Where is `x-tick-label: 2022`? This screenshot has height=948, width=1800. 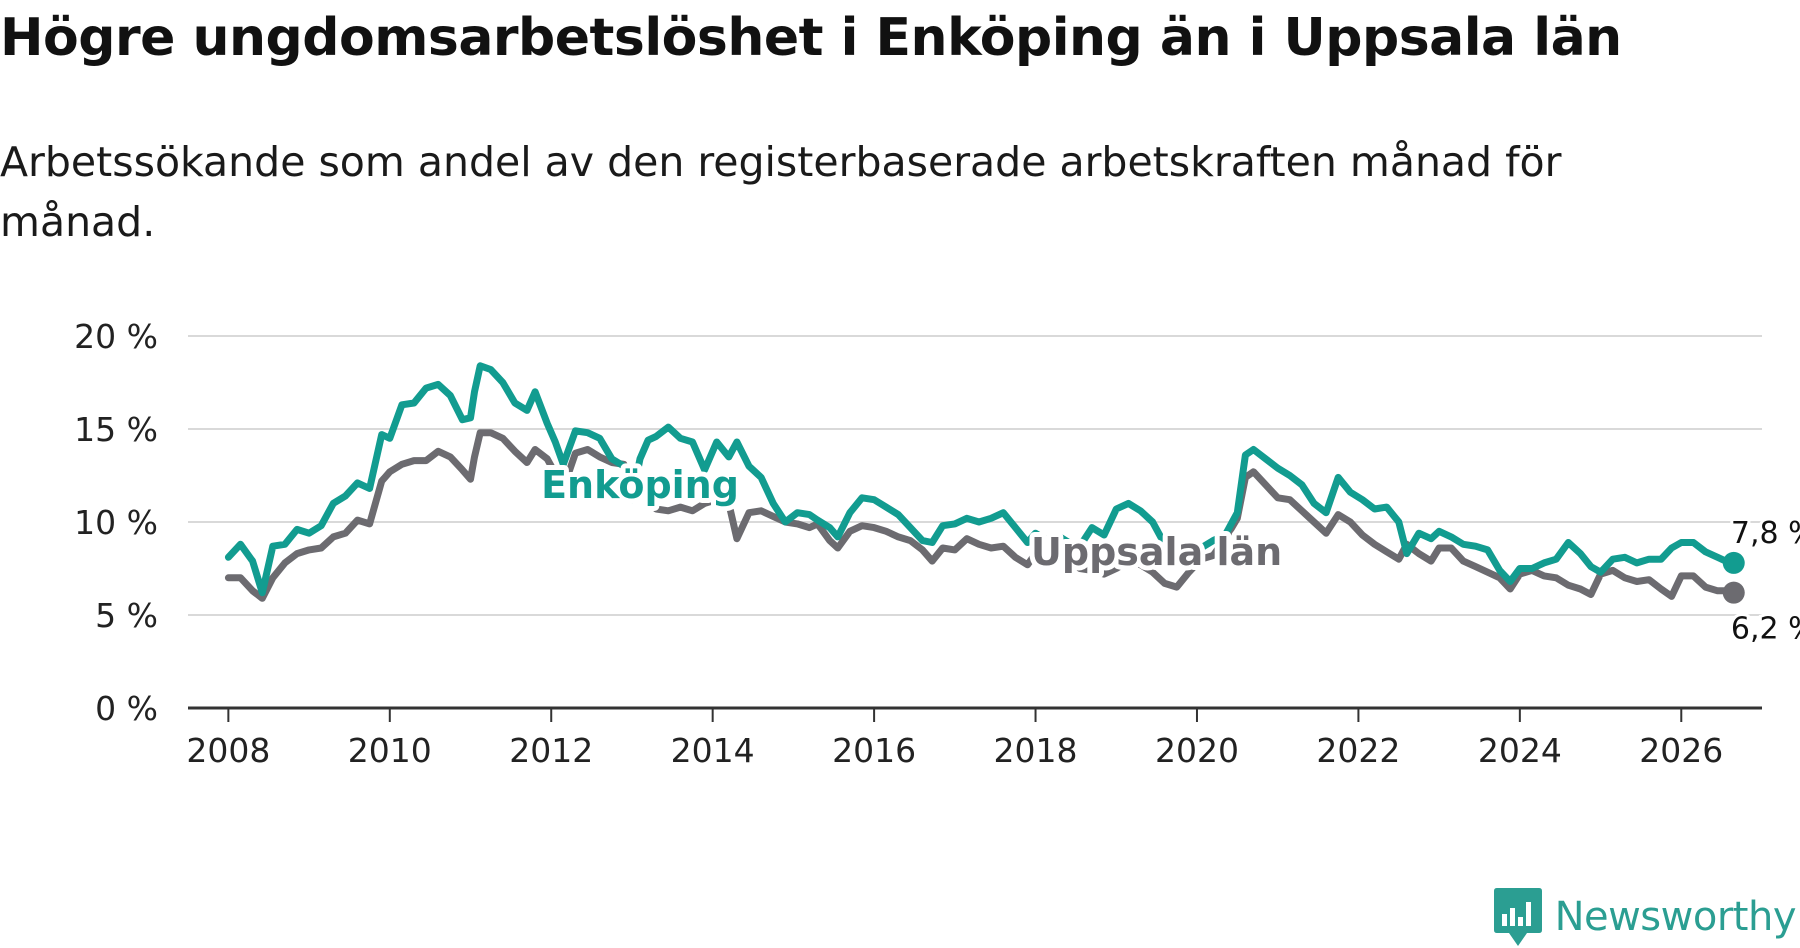 x-tick-label: 2022 is located at coordinates (1358, 750).